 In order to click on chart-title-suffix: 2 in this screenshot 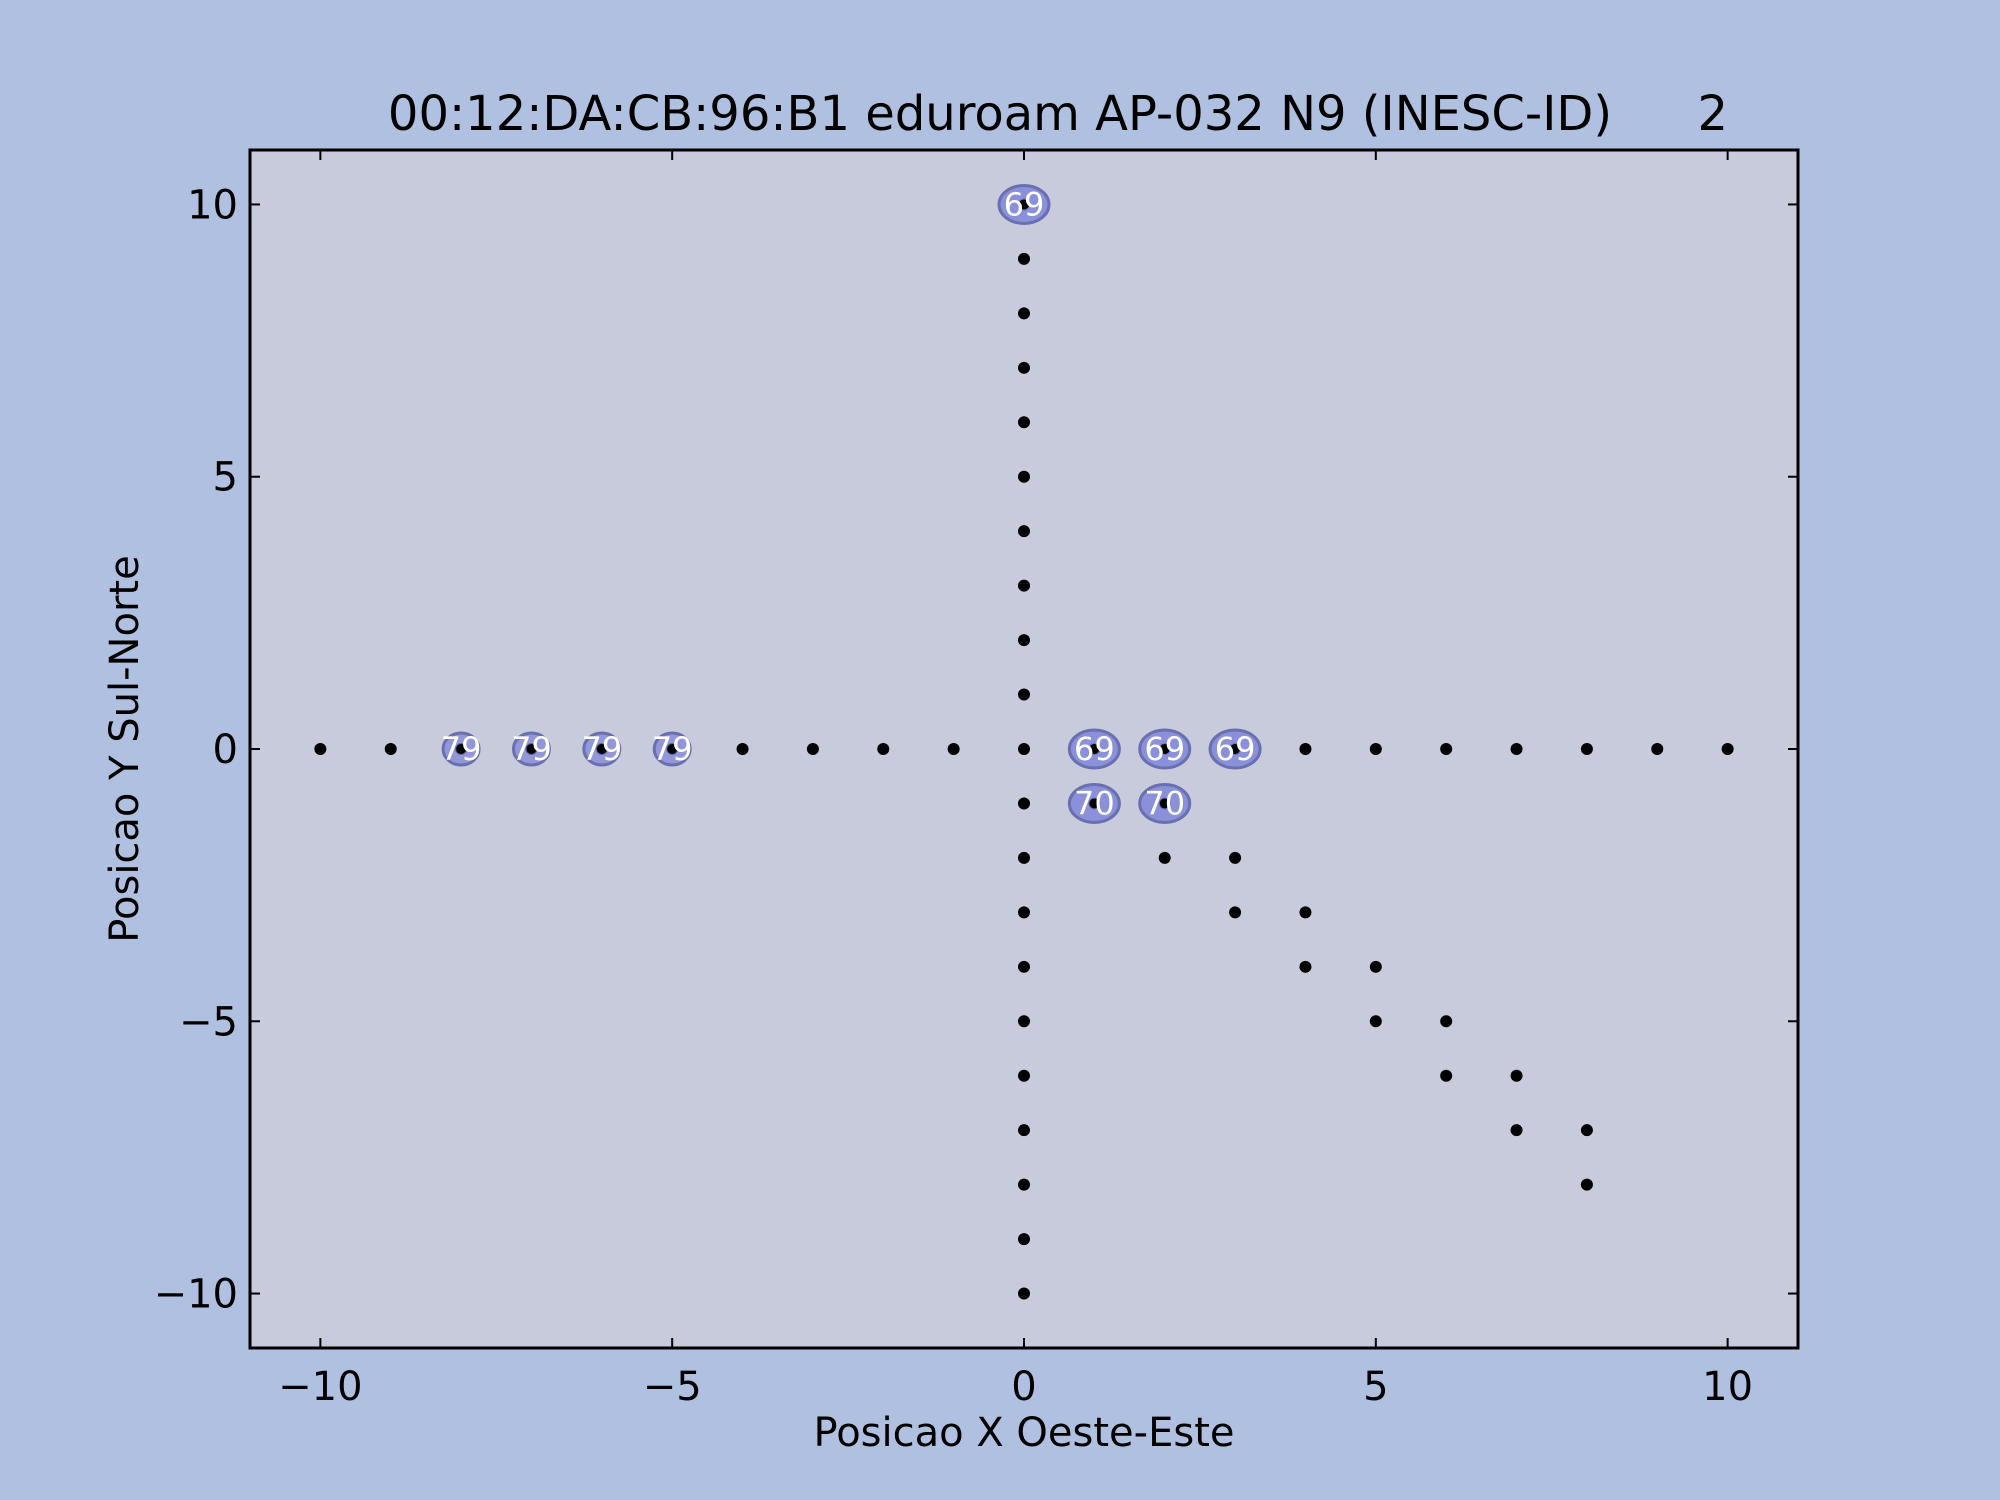, I will do `click(1712, 114)`.